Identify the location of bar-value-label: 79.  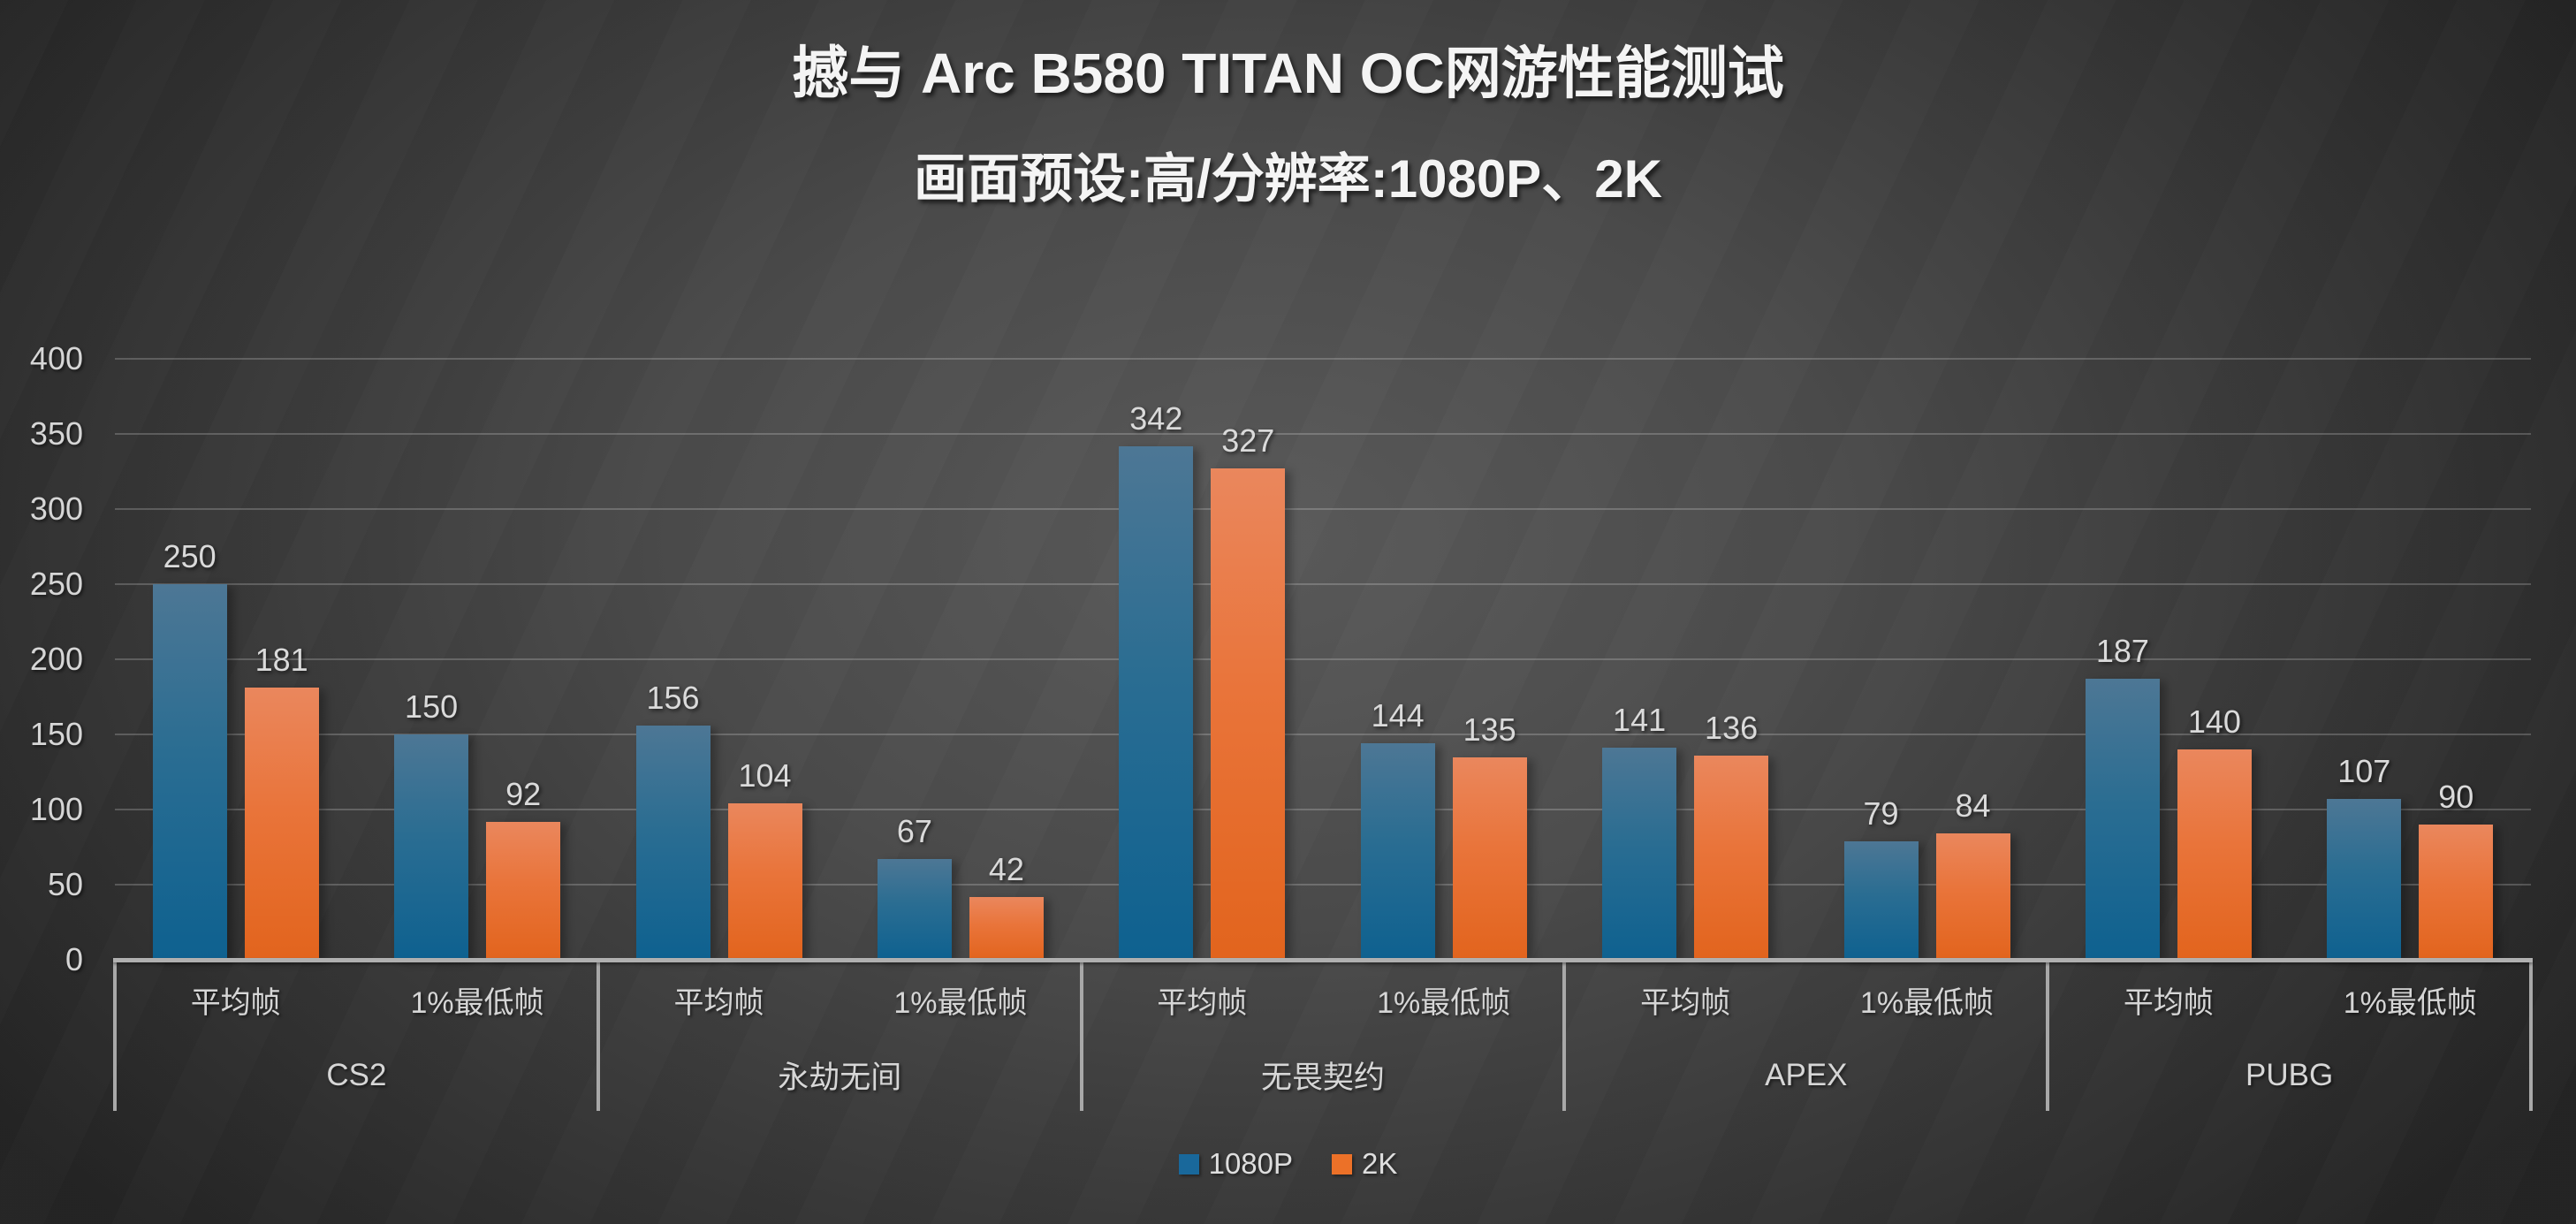
(1881, 813).